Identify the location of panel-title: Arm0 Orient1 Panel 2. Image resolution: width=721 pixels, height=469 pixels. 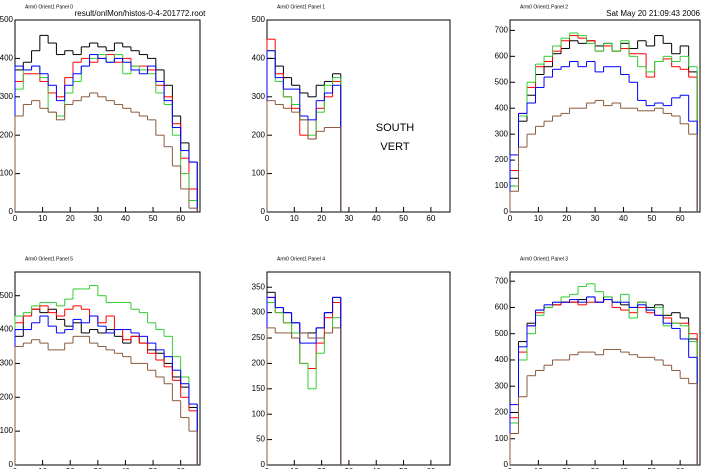
(544, 7).